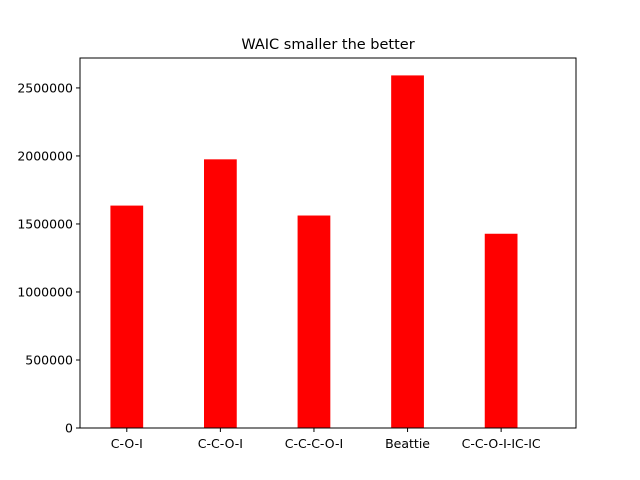  I want to click on y-tick-label: 2000000, so click(45, 155).